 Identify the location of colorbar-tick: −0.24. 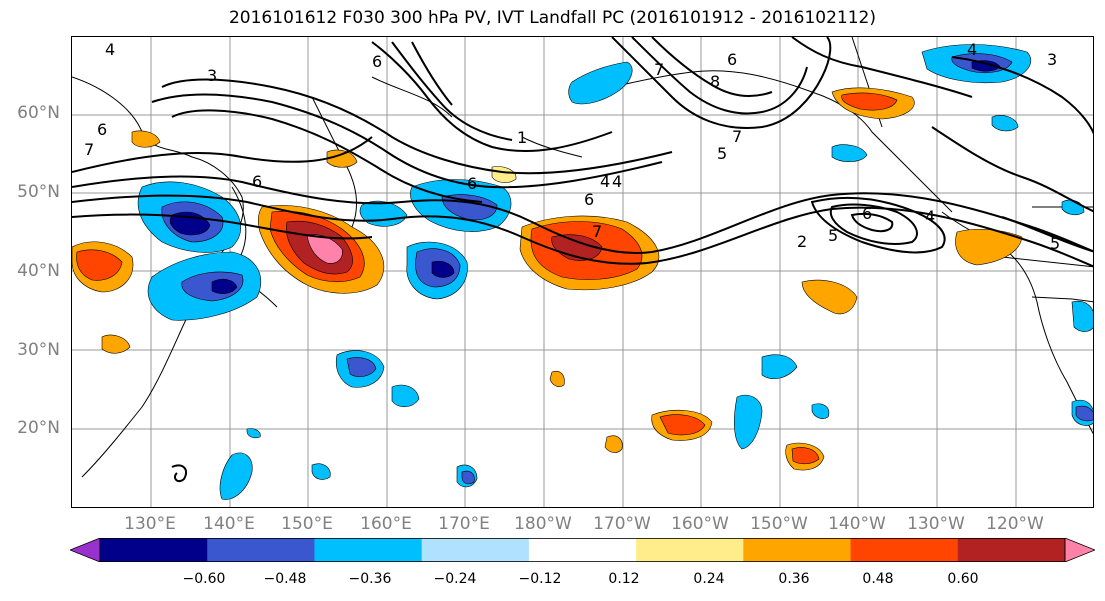
(455, 579).